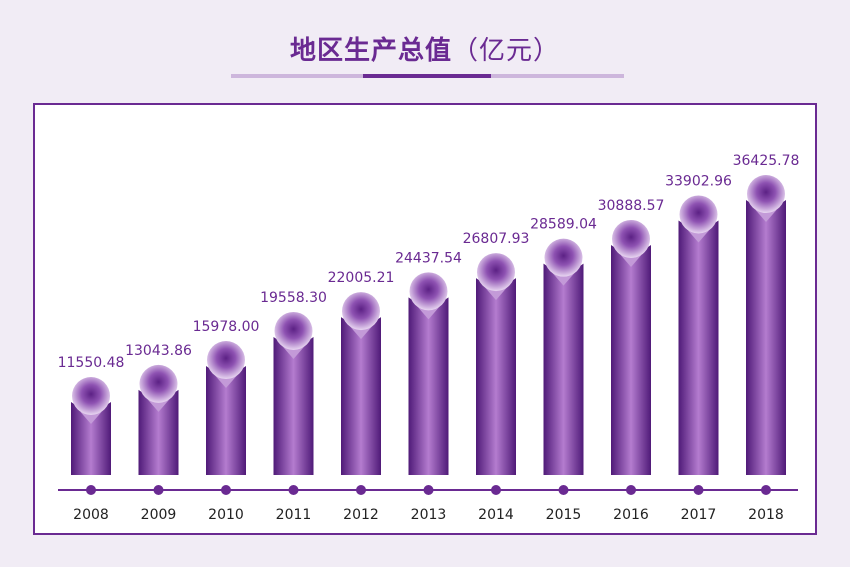  Describe the element at coordinates (226, 327) in the screenshot. I see `value-label-2010: 15978.00` at that location.